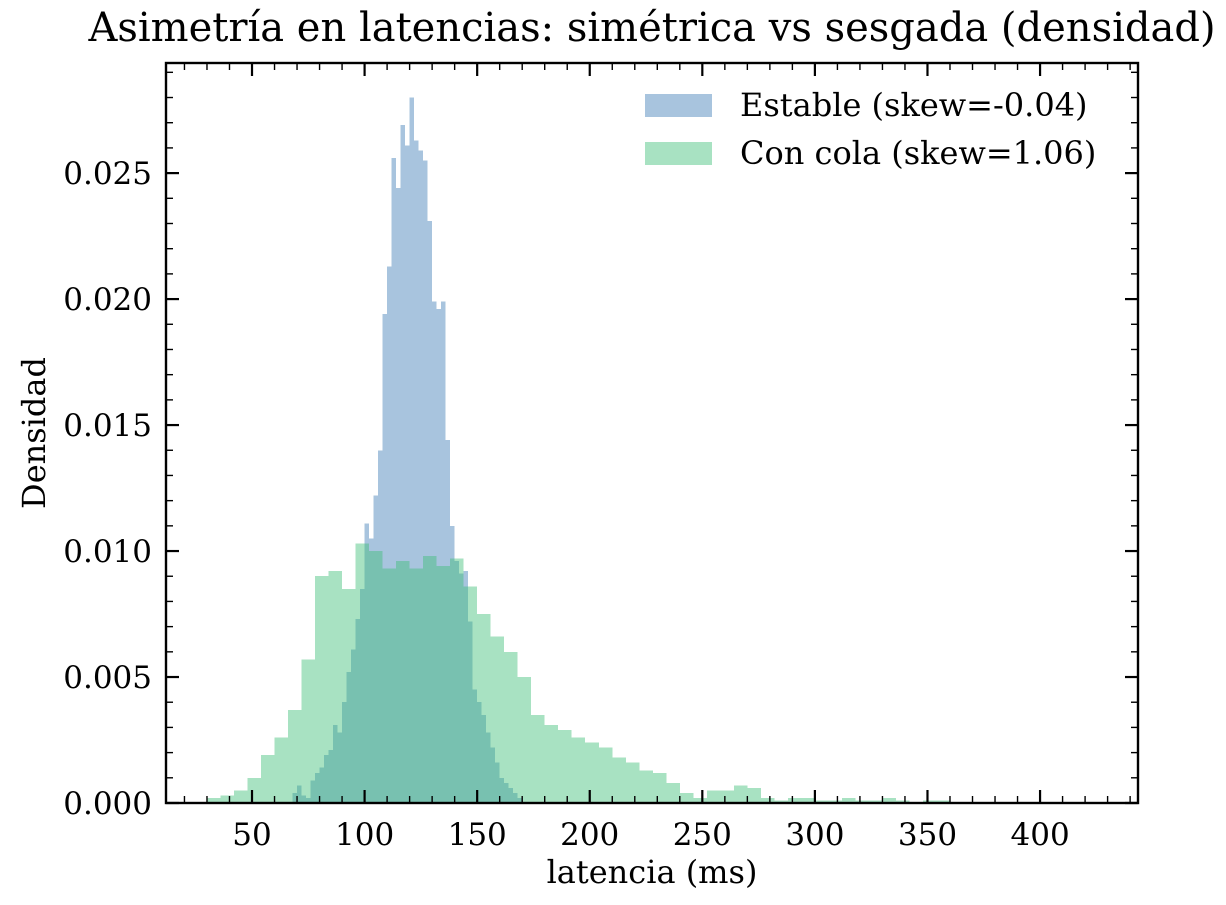  I want to click on x-tick-label: 100, so click(364, 835).